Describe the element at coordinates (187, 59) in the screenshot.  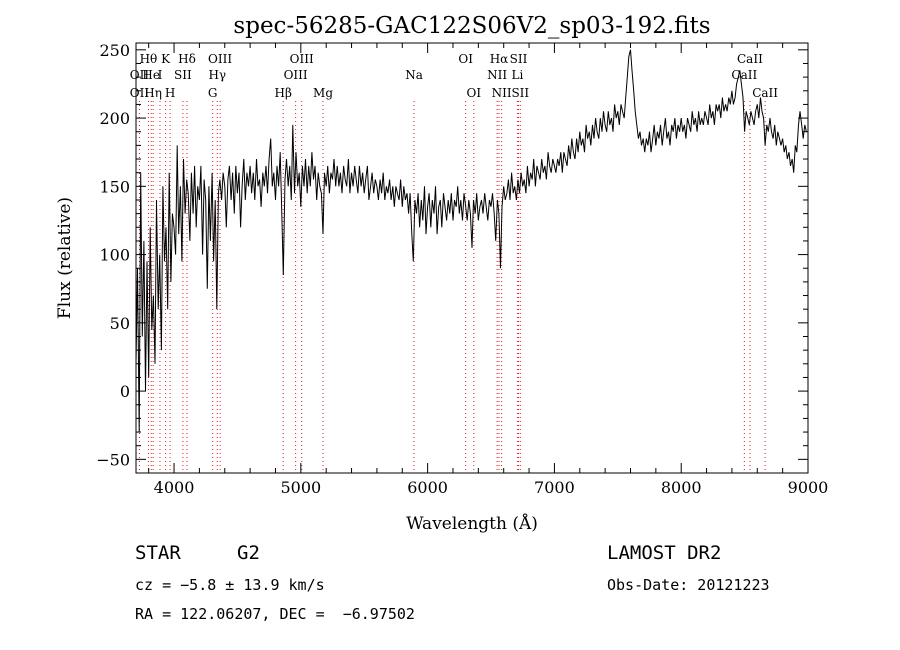
I see `line-marker-label: Hδ` at that location.